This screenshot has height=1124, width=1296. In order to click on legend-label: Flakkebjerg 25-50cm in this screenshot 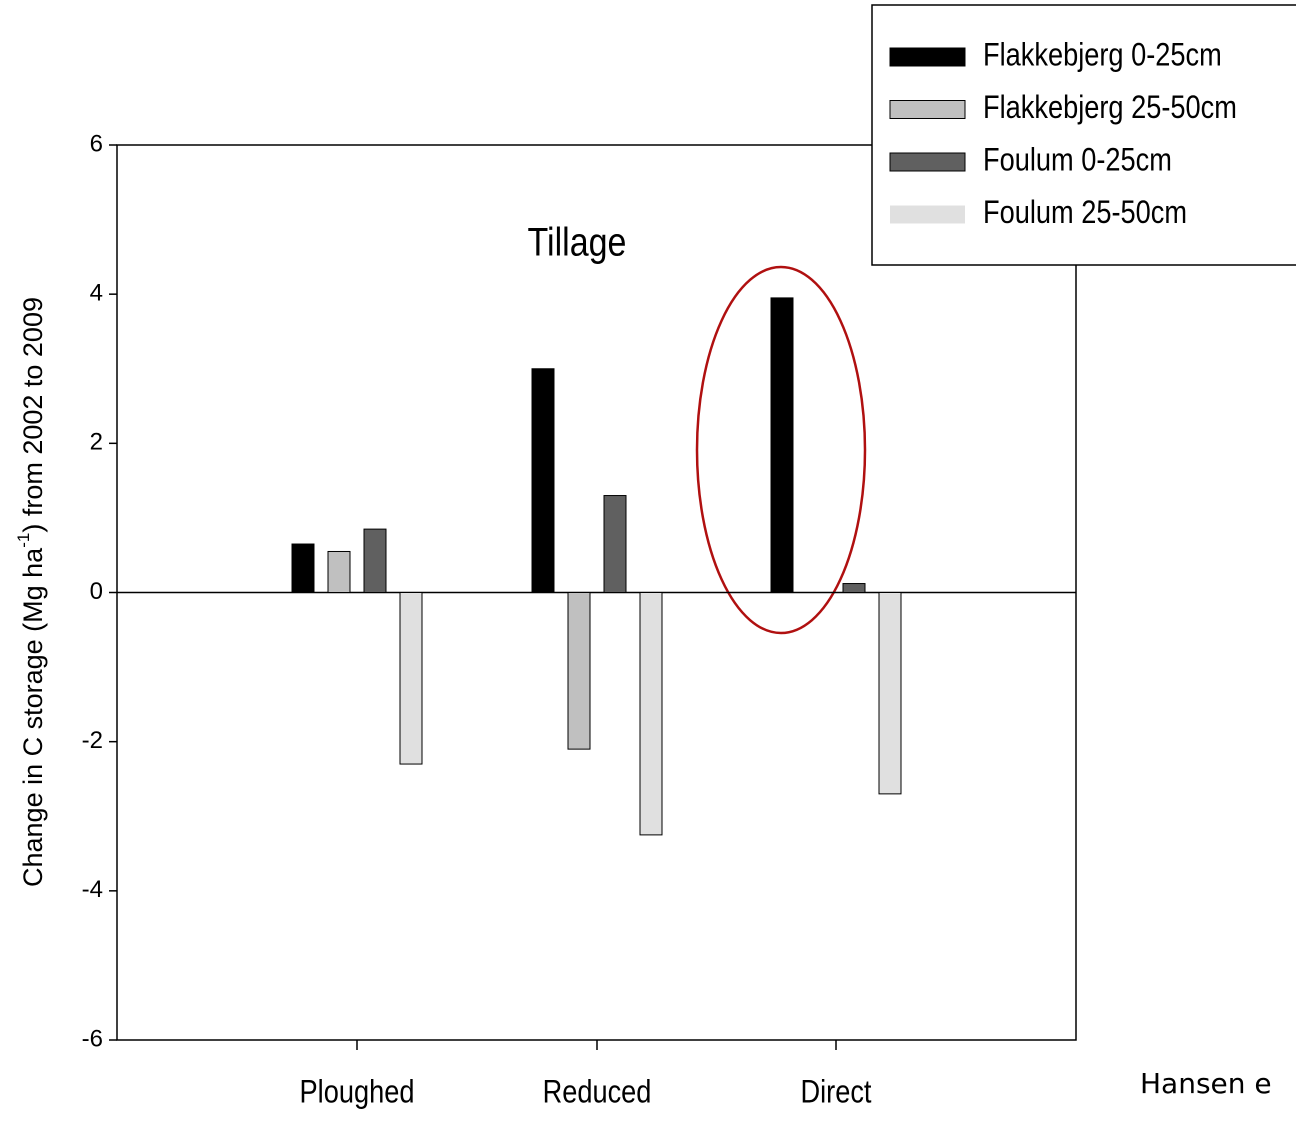, I will do `click(1110, 108)`.